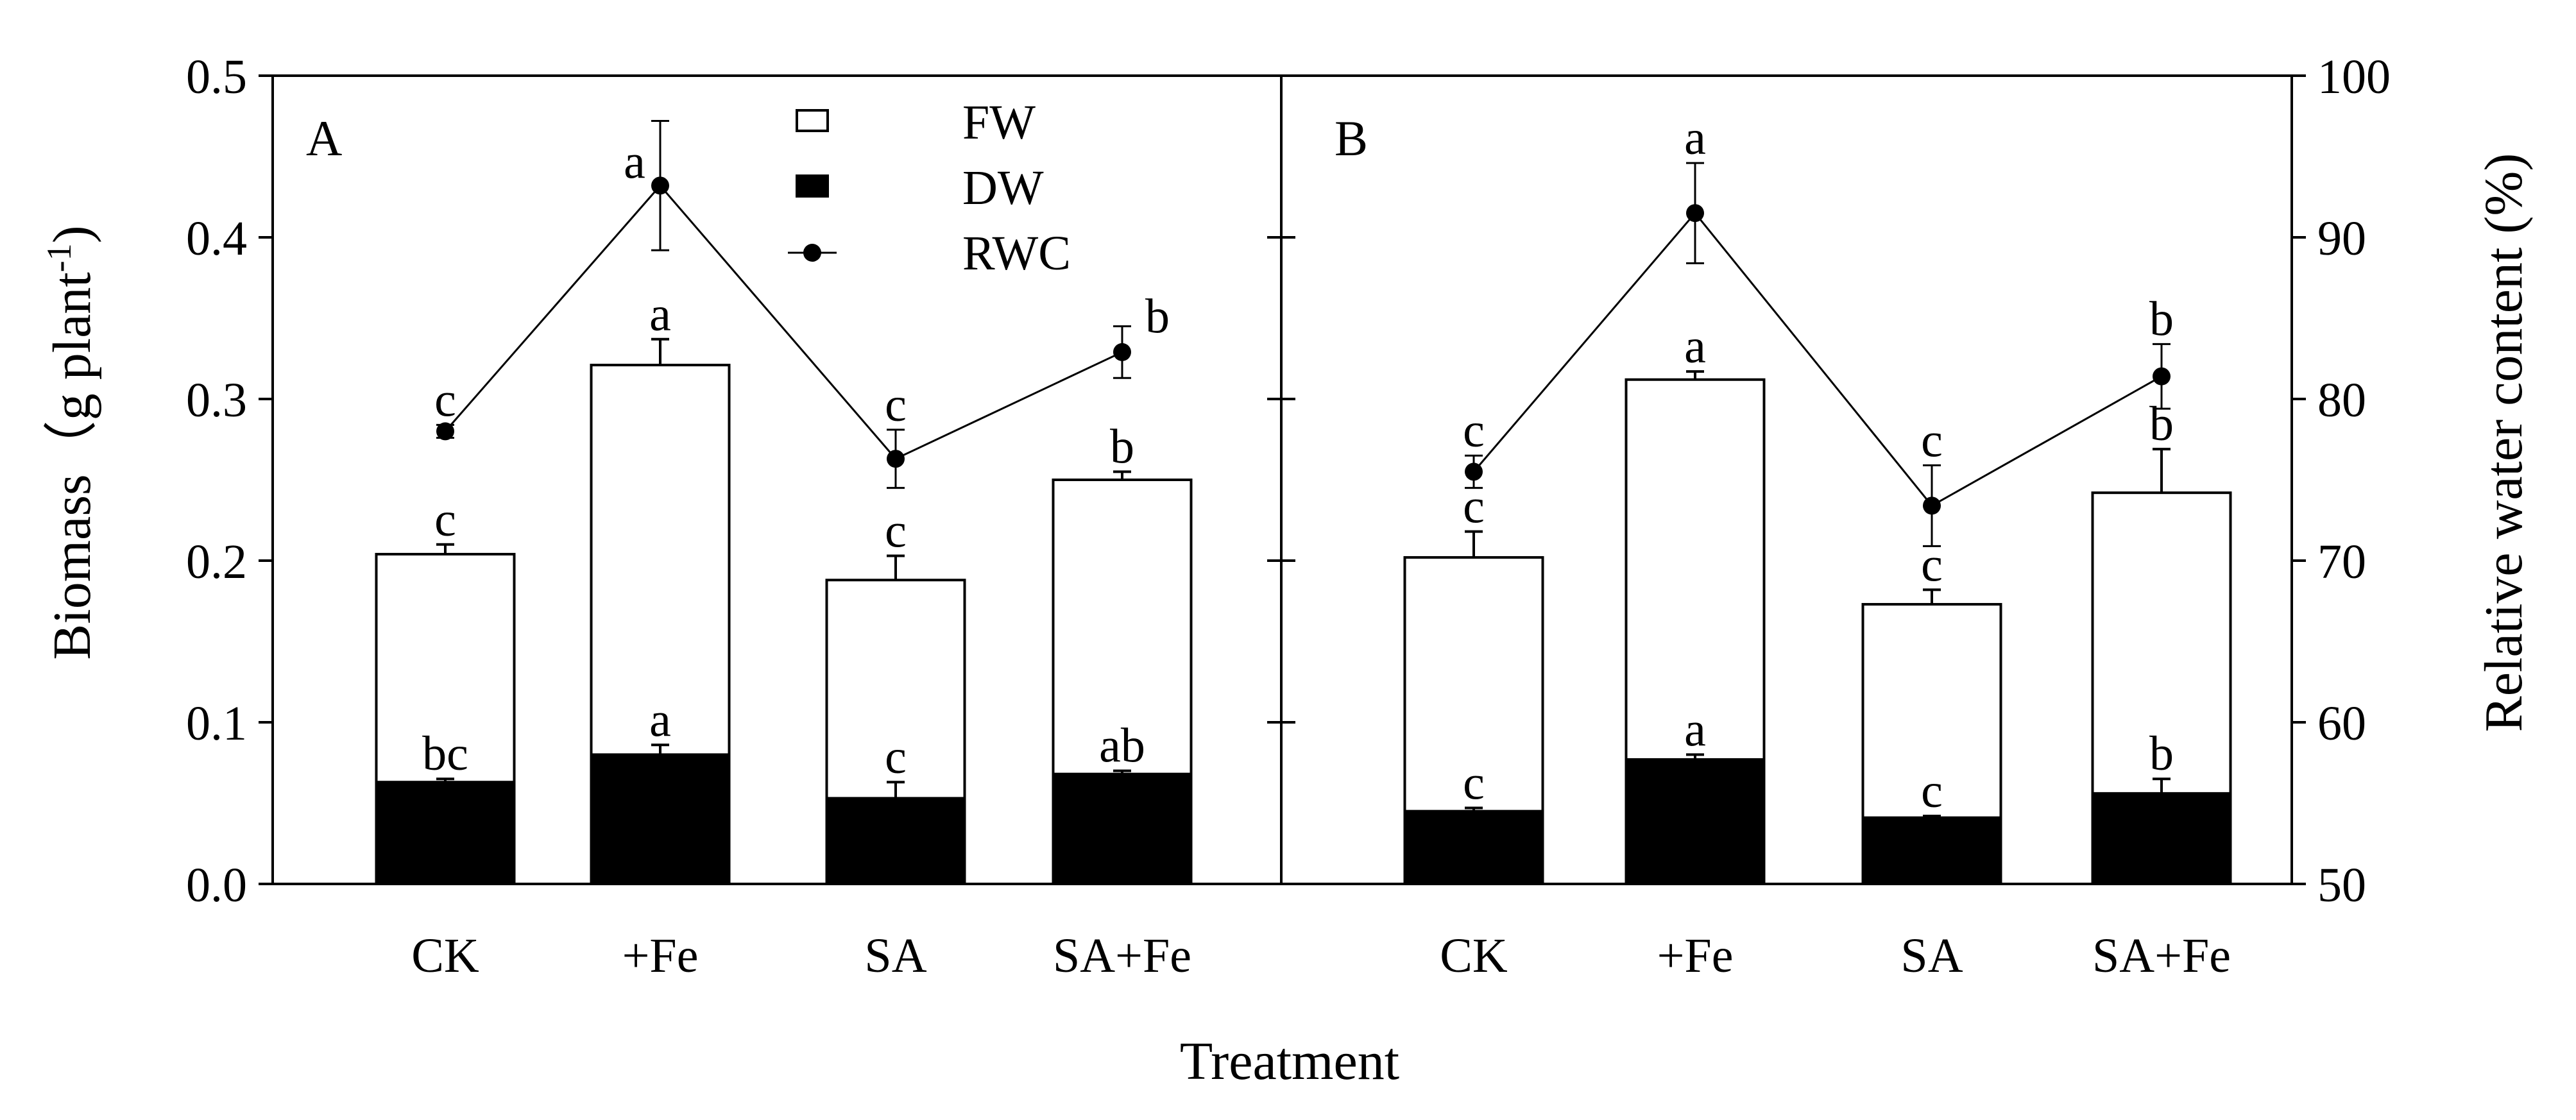  I want to click on y-tick-label-left: 0.3, so click(216, 400).